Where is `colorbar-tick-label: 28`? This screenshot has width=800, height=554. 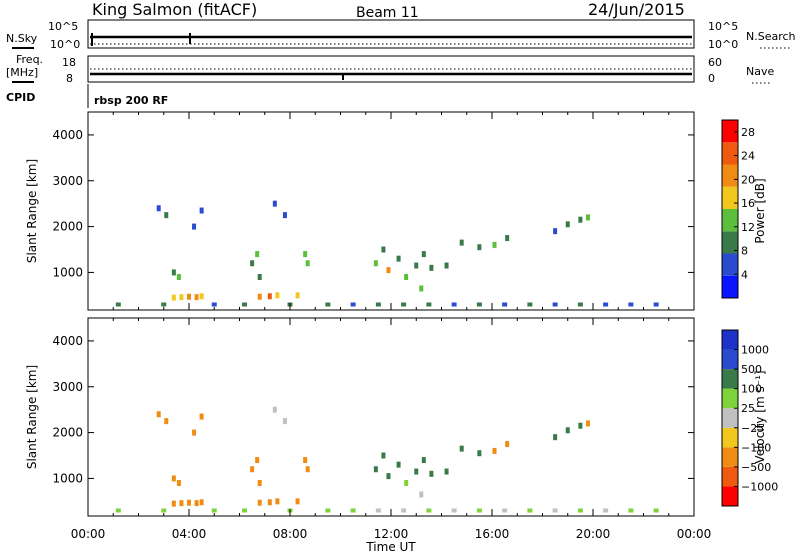
colorbar-tick-label: 28 is located at coordinates (748, 132).